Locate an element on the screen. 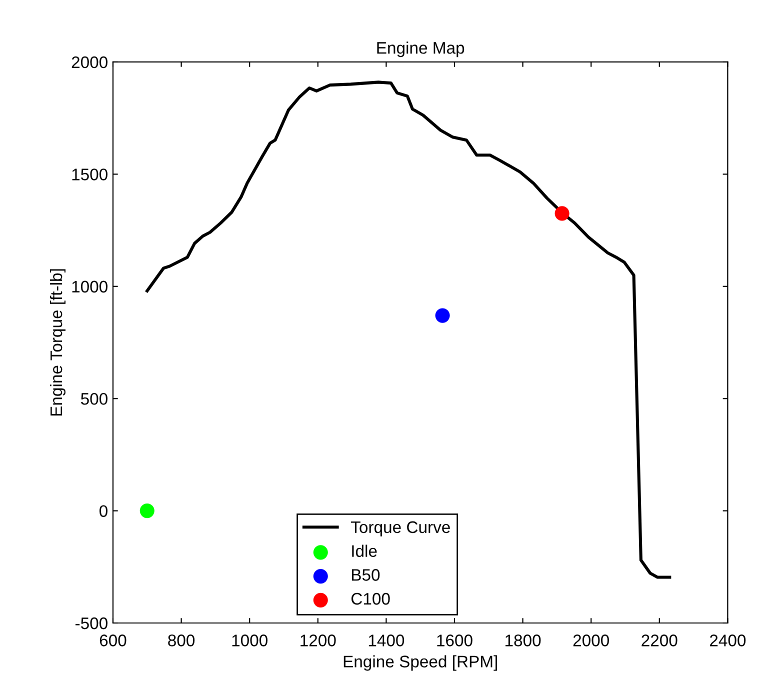  x-tick-label: 600 is located at coordinates (113, 640).